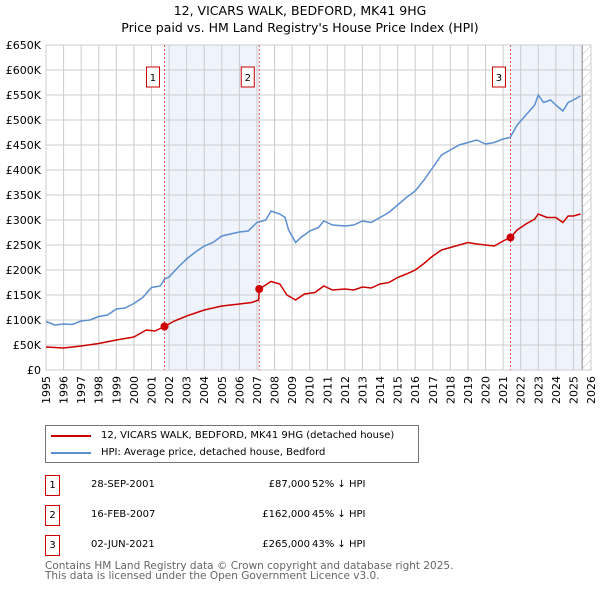  What do you see at coordinates (24, 70) in the screenshot?
I see `y-tick-label: £600K` at bounding box center [24, 70].